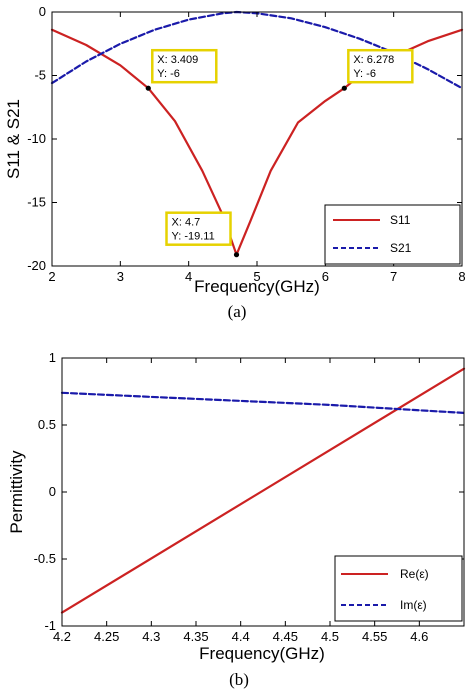 The width and height of the screenshot is (474, 694). I want to click on chart-b-x-tick-label: 4.4, so click(241, 636).